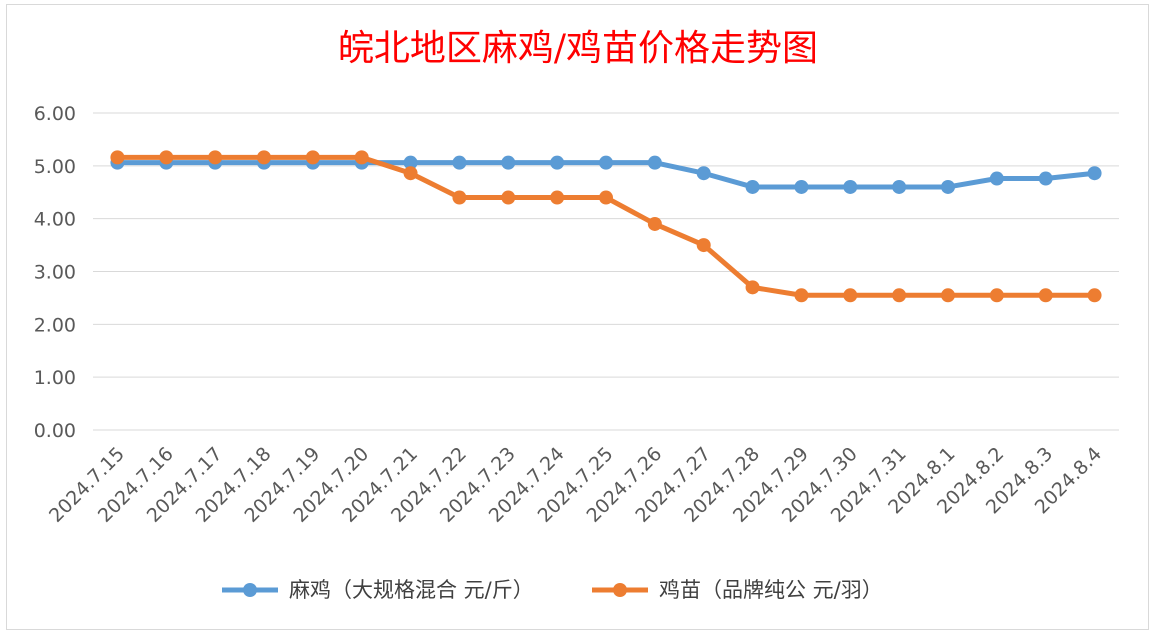 This screenshot has width=1155, height=635. What do you see at coordinates (771, 590) in the screenshot?
I see `legend-label: 鸡苗（品牌纯公 元/羽）` at bounding box center [771, 590].